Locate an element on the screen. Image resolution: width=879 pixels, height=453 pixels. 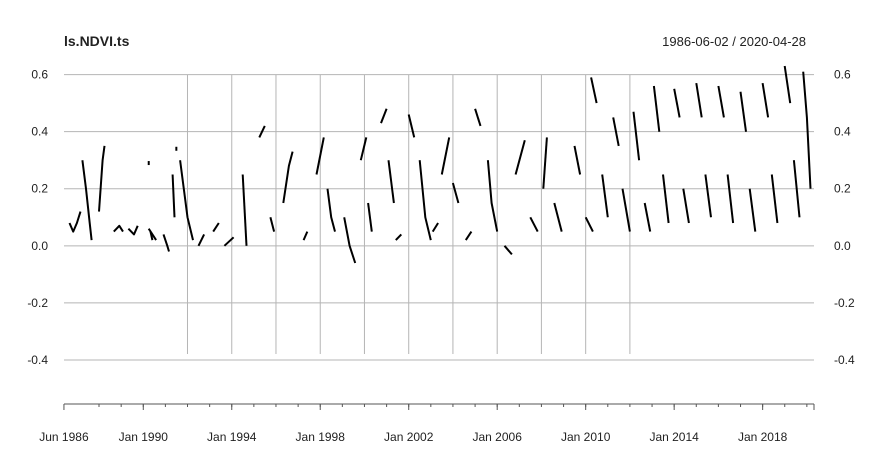
x-tick-label: Jan 1998 is located at coordinates (321, 437).